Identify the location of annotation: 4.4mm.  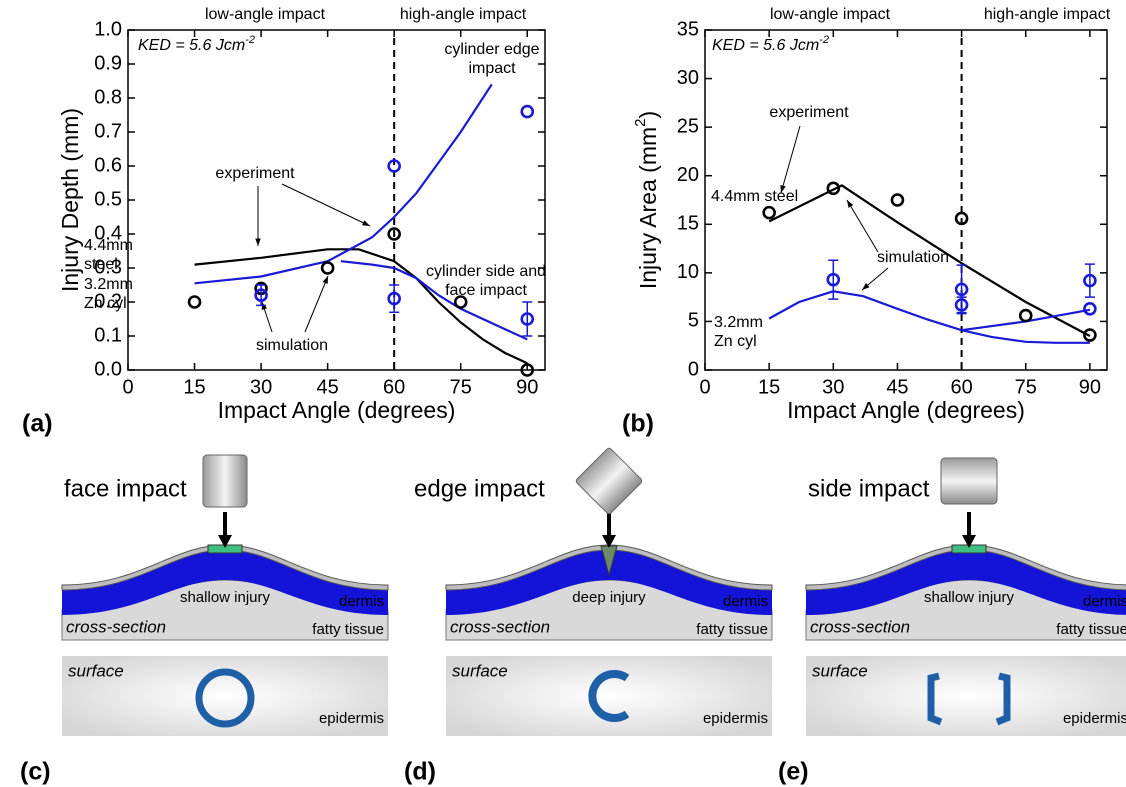
(108, 245).